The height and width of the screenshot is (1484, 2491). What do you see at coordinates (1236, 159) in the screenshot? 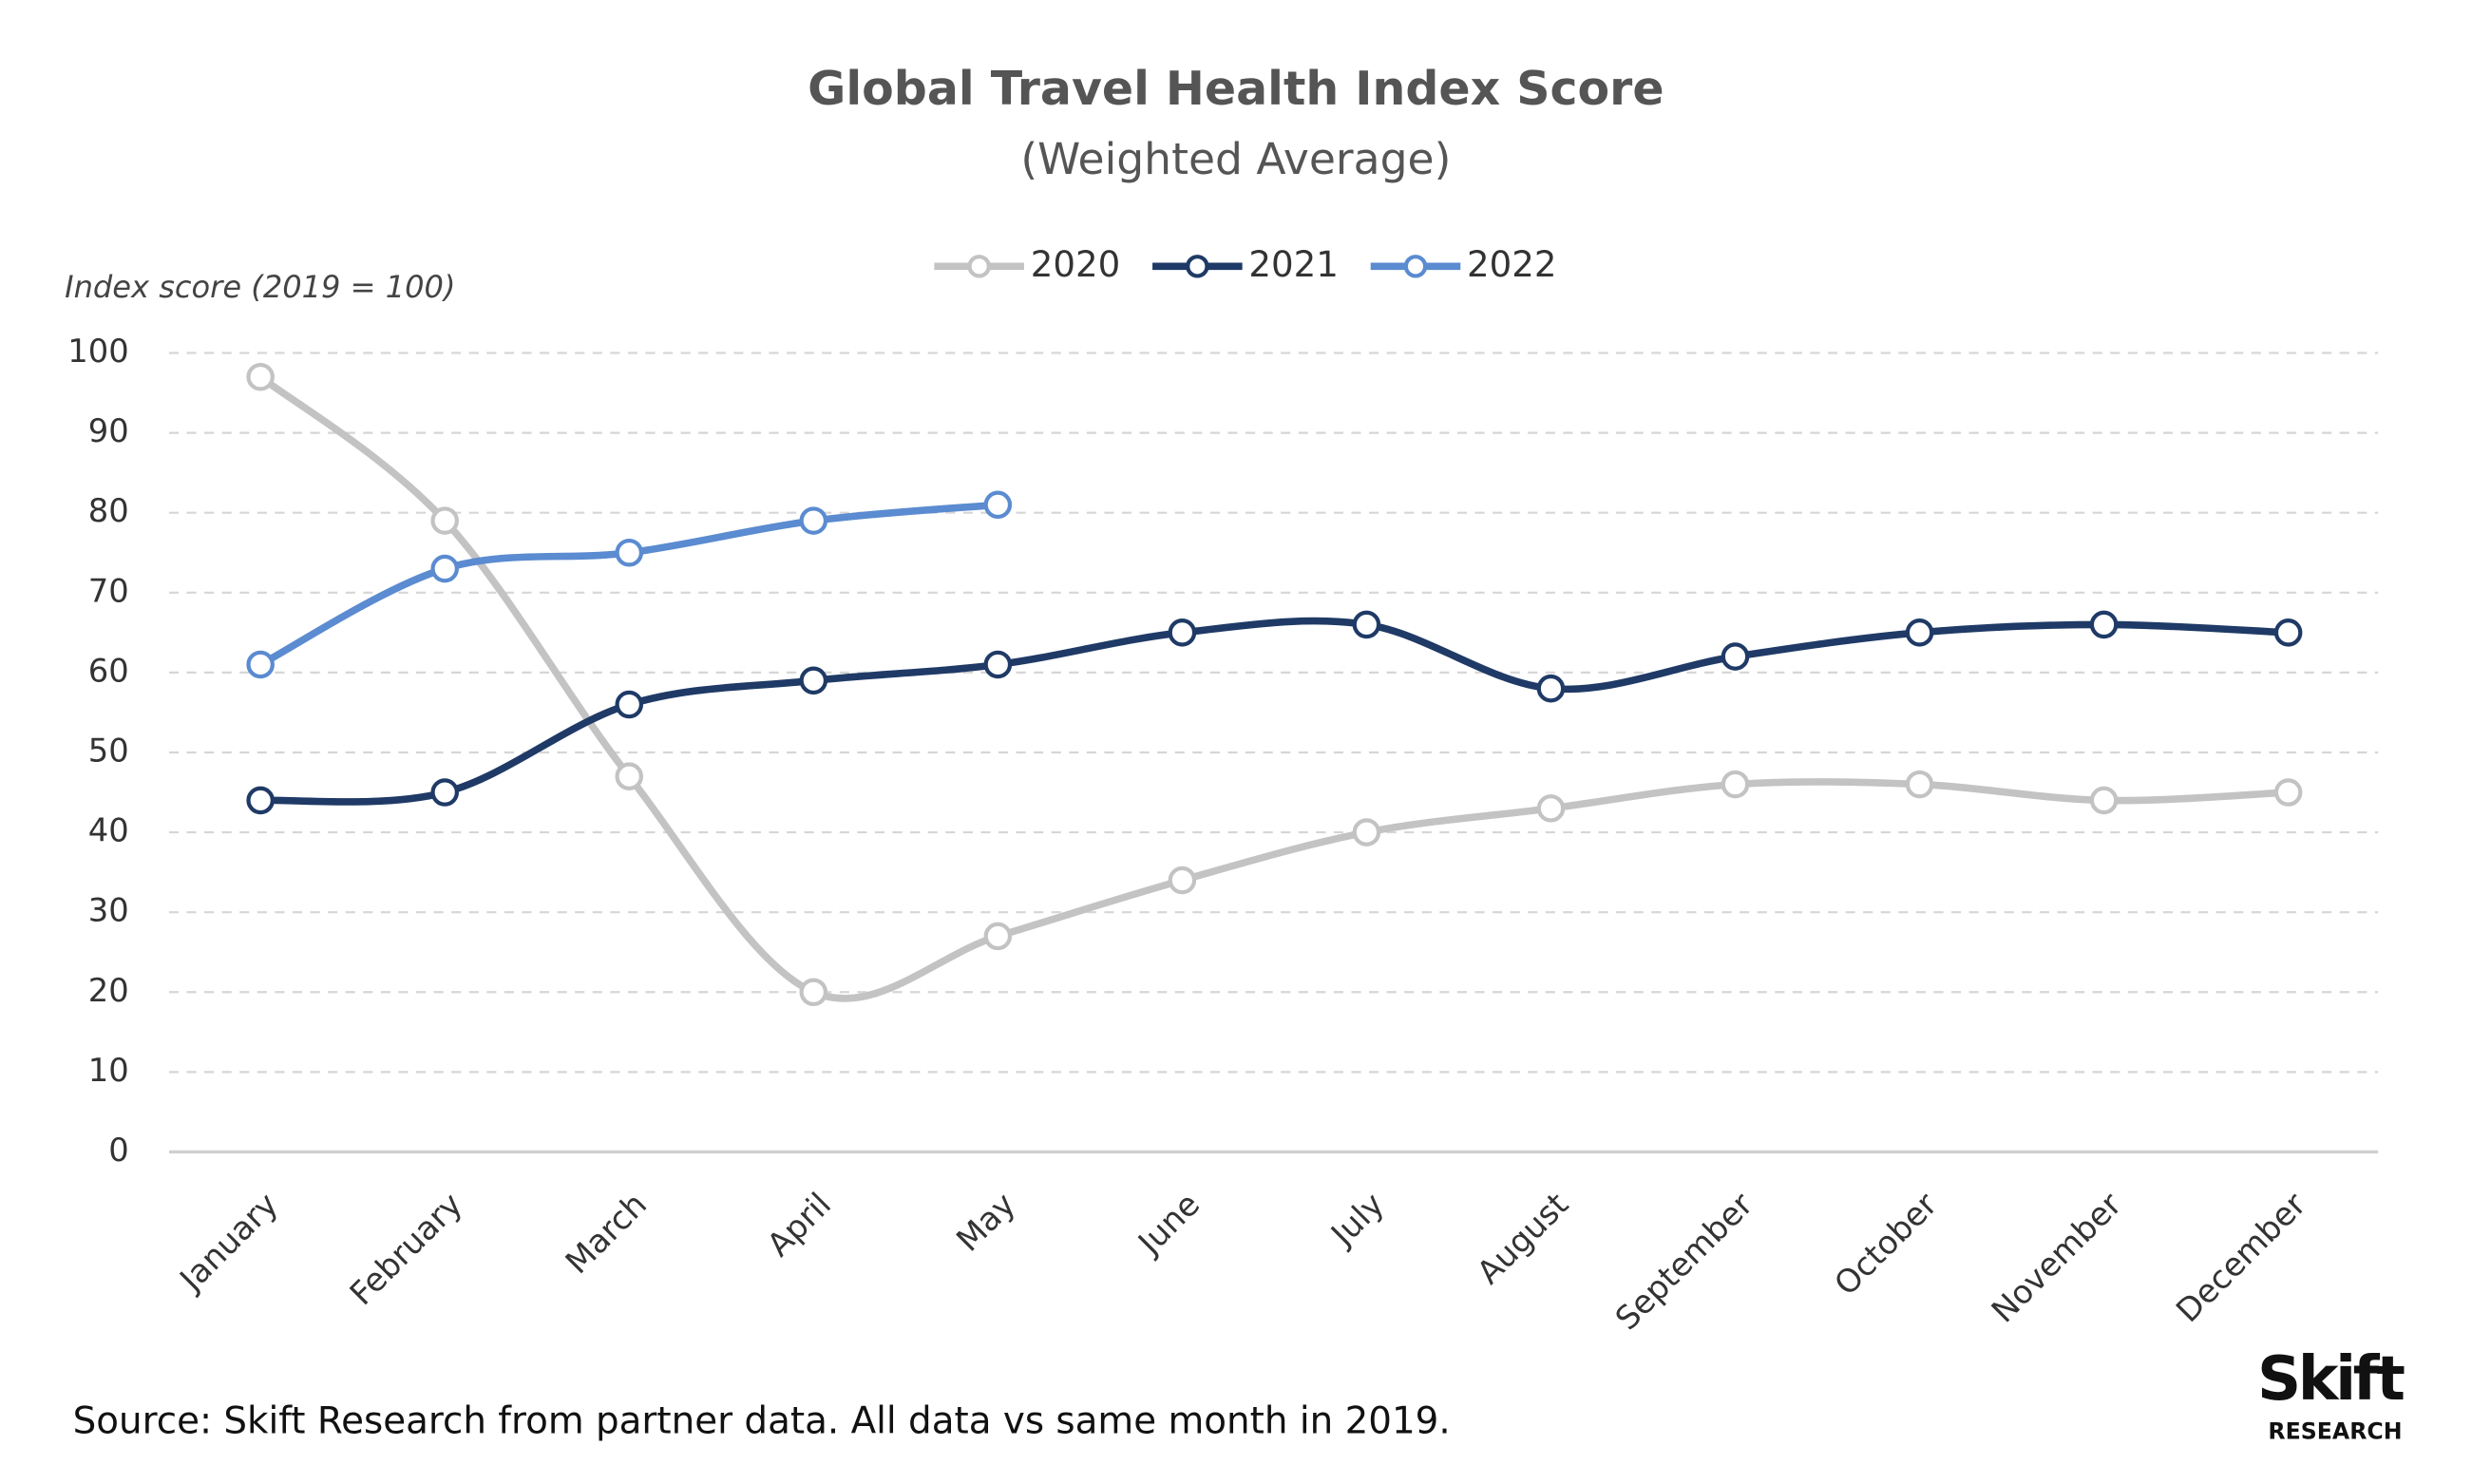
I see `chart-subtitle: (Weighted Average)` at bounding box center [1236, 159].